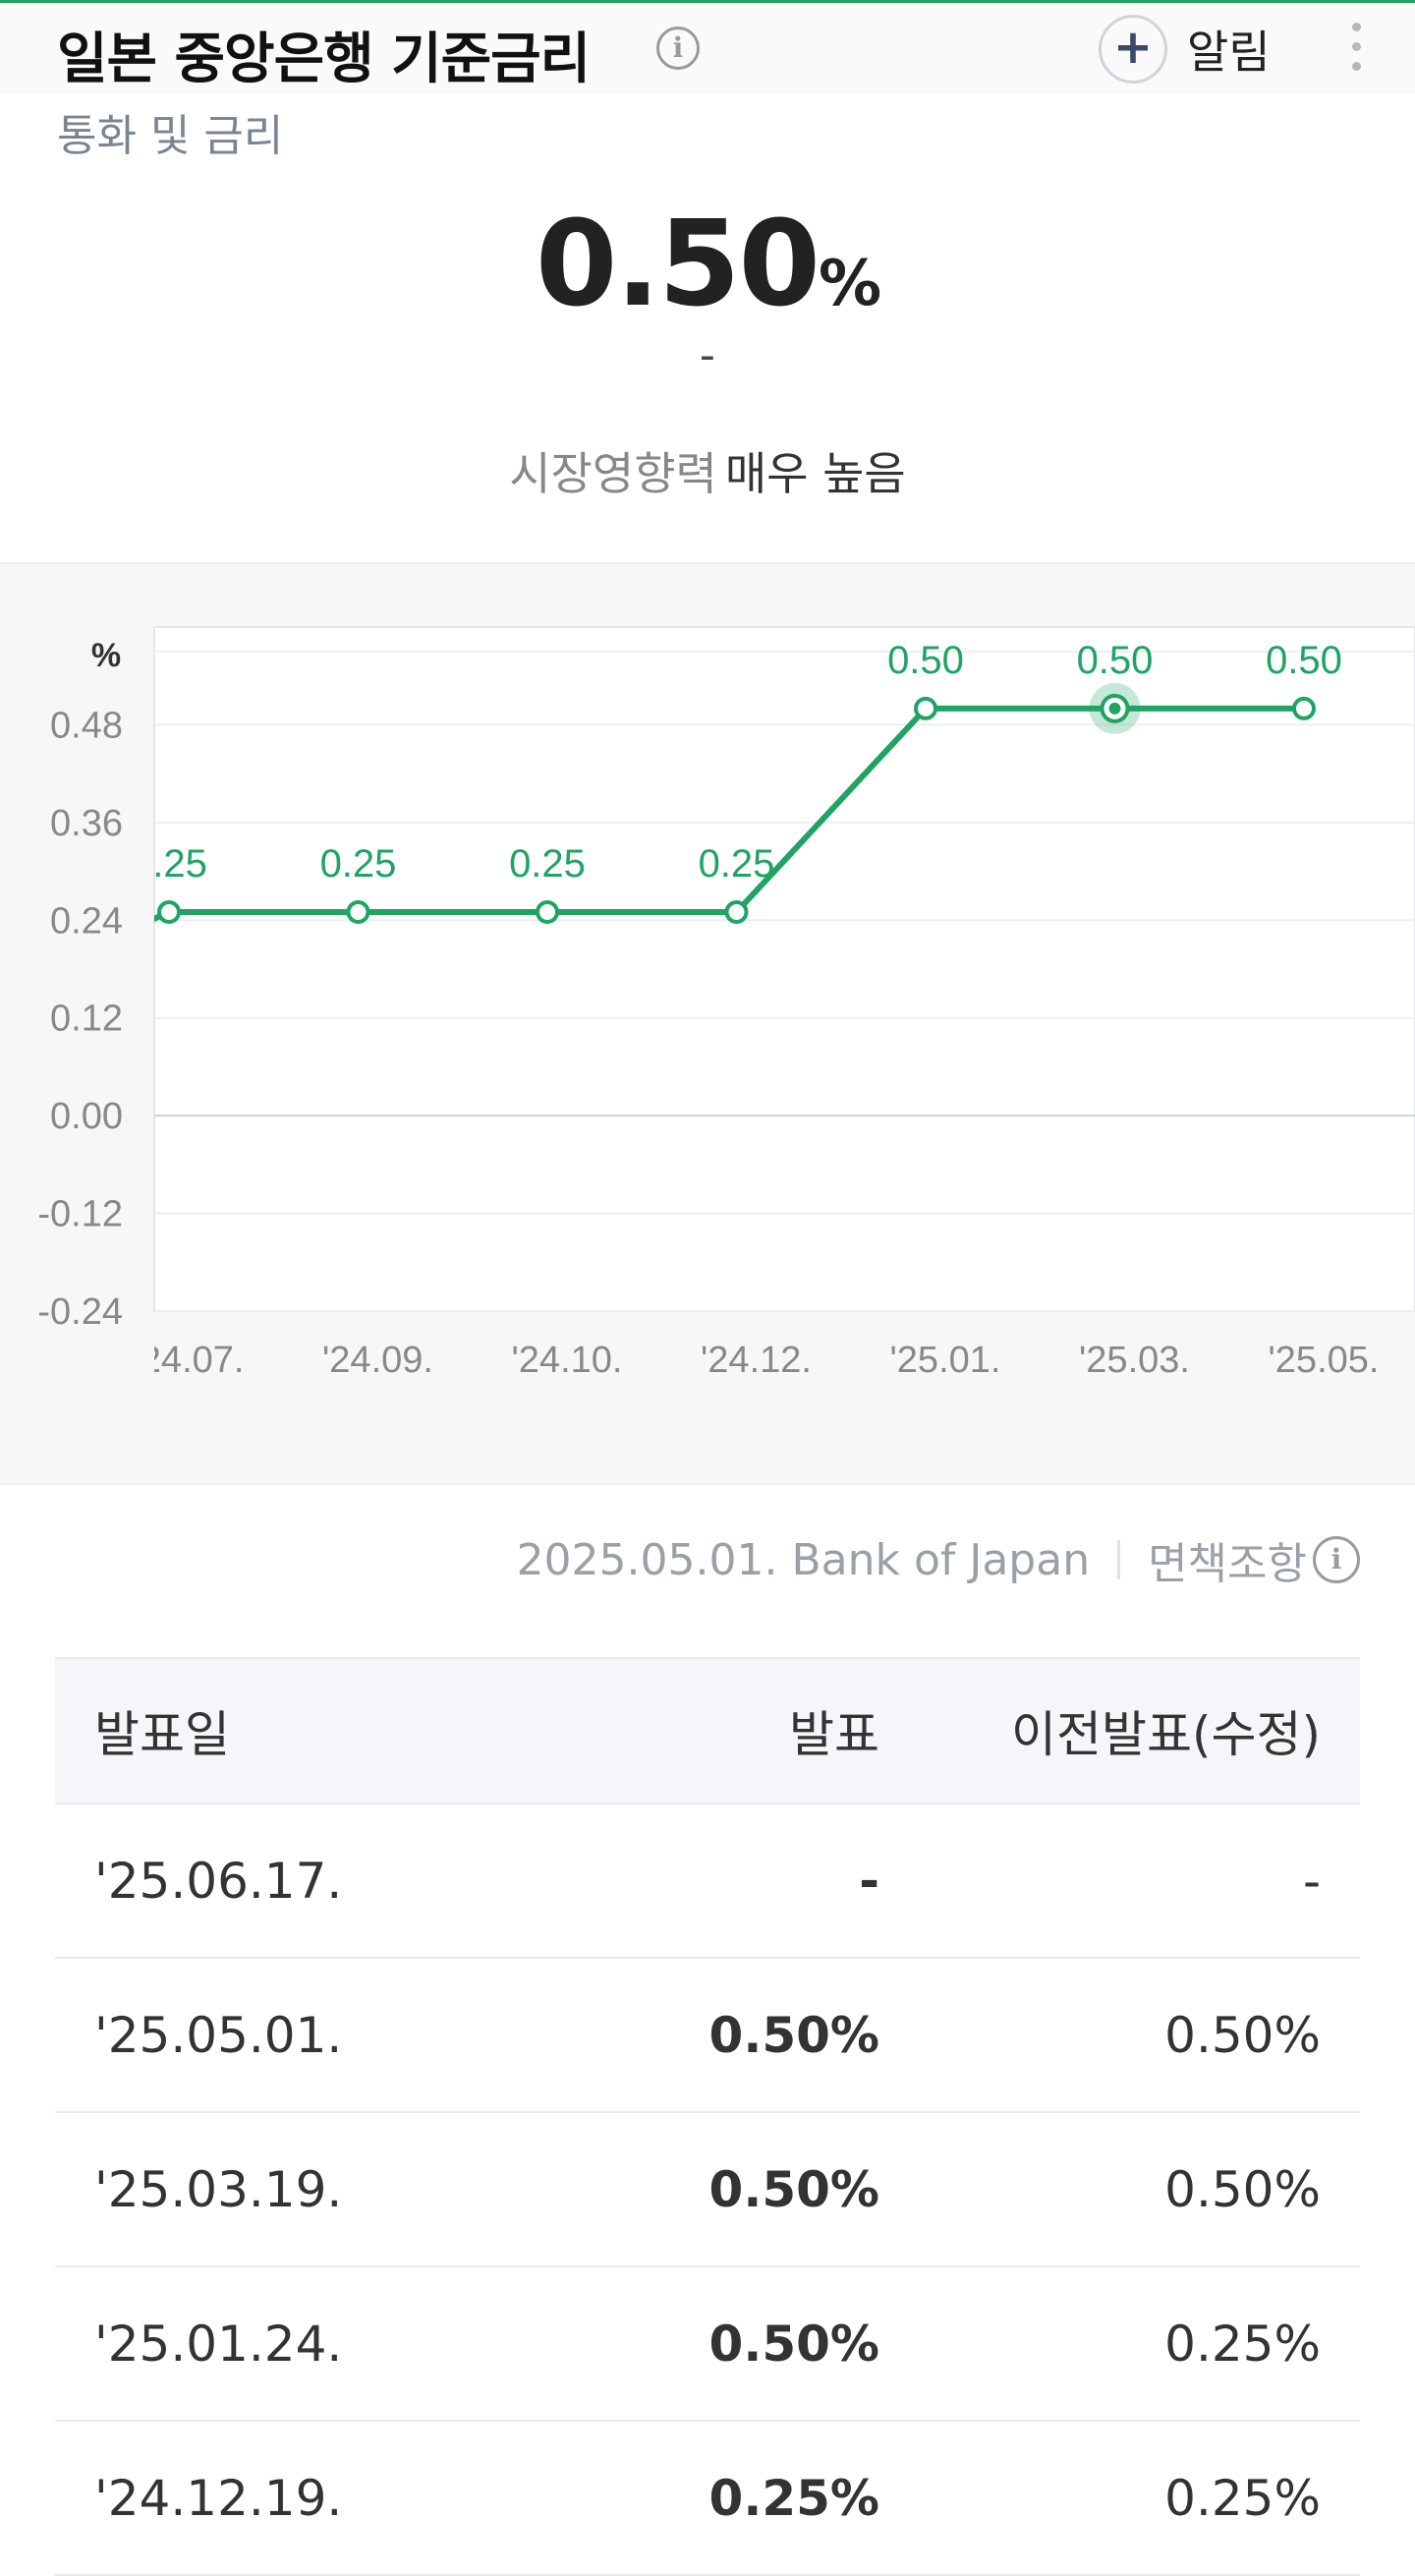 This screenshot has height=2576, width=1415. What do you see at coordinates (707, 1) in the screenshot?
I see `top-accent-line` at bounding box center [707, 1].